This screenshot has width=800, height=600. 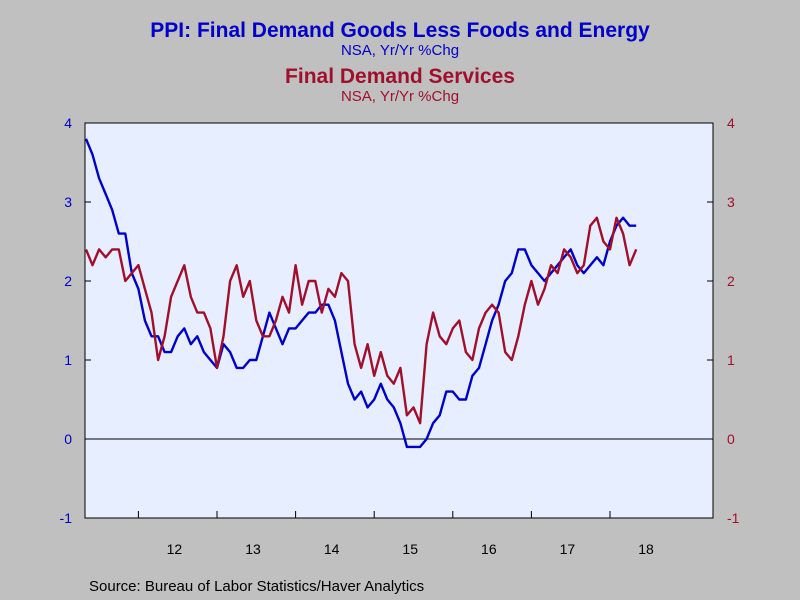 I want to click on series2-subtitle: NSA, Yr/Yr %Chg, so click(x=400, y=96).